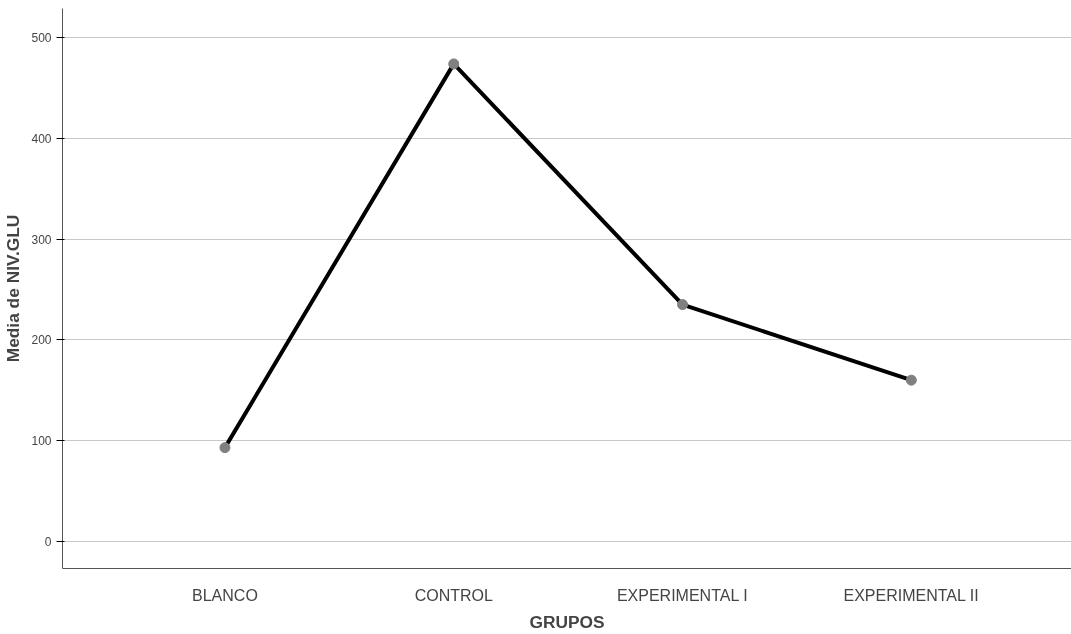  What do you see at coordinates (567, 621) in the screenshot?
I see `x-axis-title: GRUPOS` at bounding box center [567, 621].